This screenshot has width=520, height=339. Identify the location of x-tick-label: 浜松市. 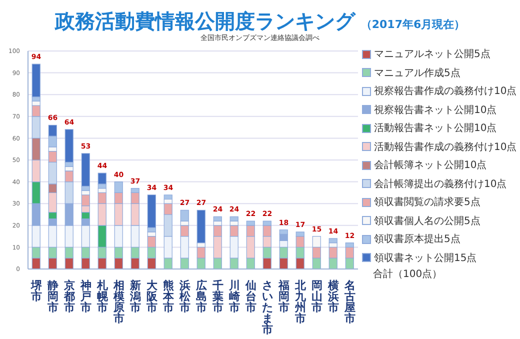
(185, 296).